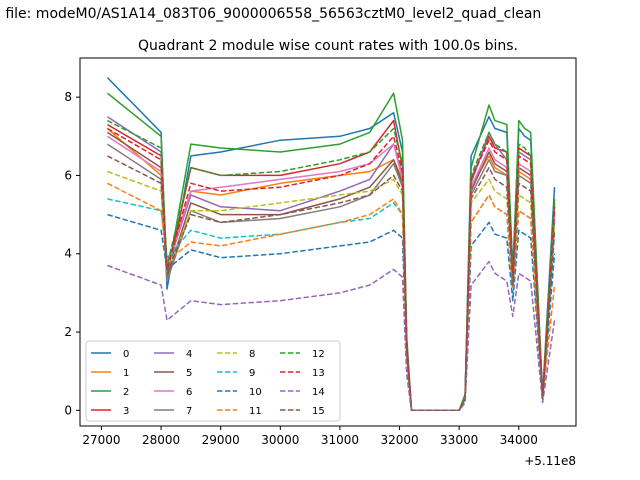  I want to click on legend-label-5: 5, so click(189, 373).